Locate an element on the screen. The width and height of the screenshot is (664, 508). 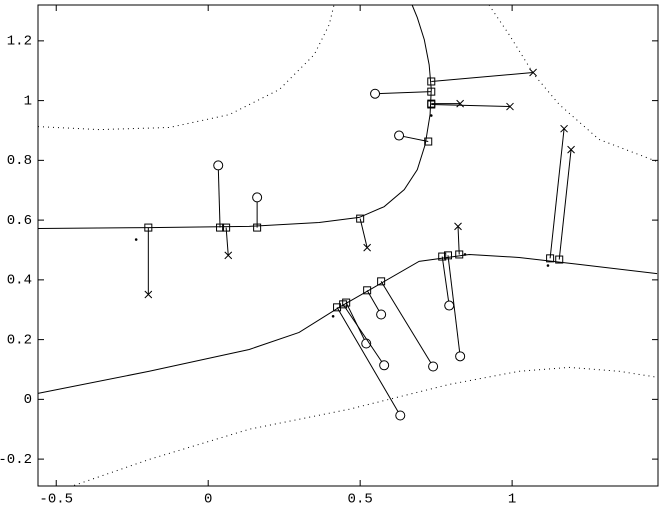
y-tick-label: 0.8 is located at coordinates (19, 161).